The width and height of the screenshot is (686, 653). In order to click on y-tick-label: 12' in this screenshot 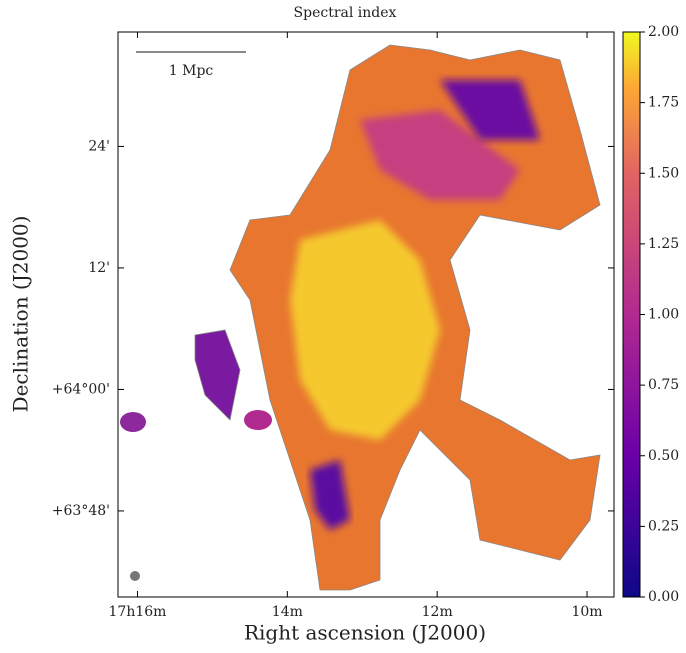, I will do `click(99, 268)`.